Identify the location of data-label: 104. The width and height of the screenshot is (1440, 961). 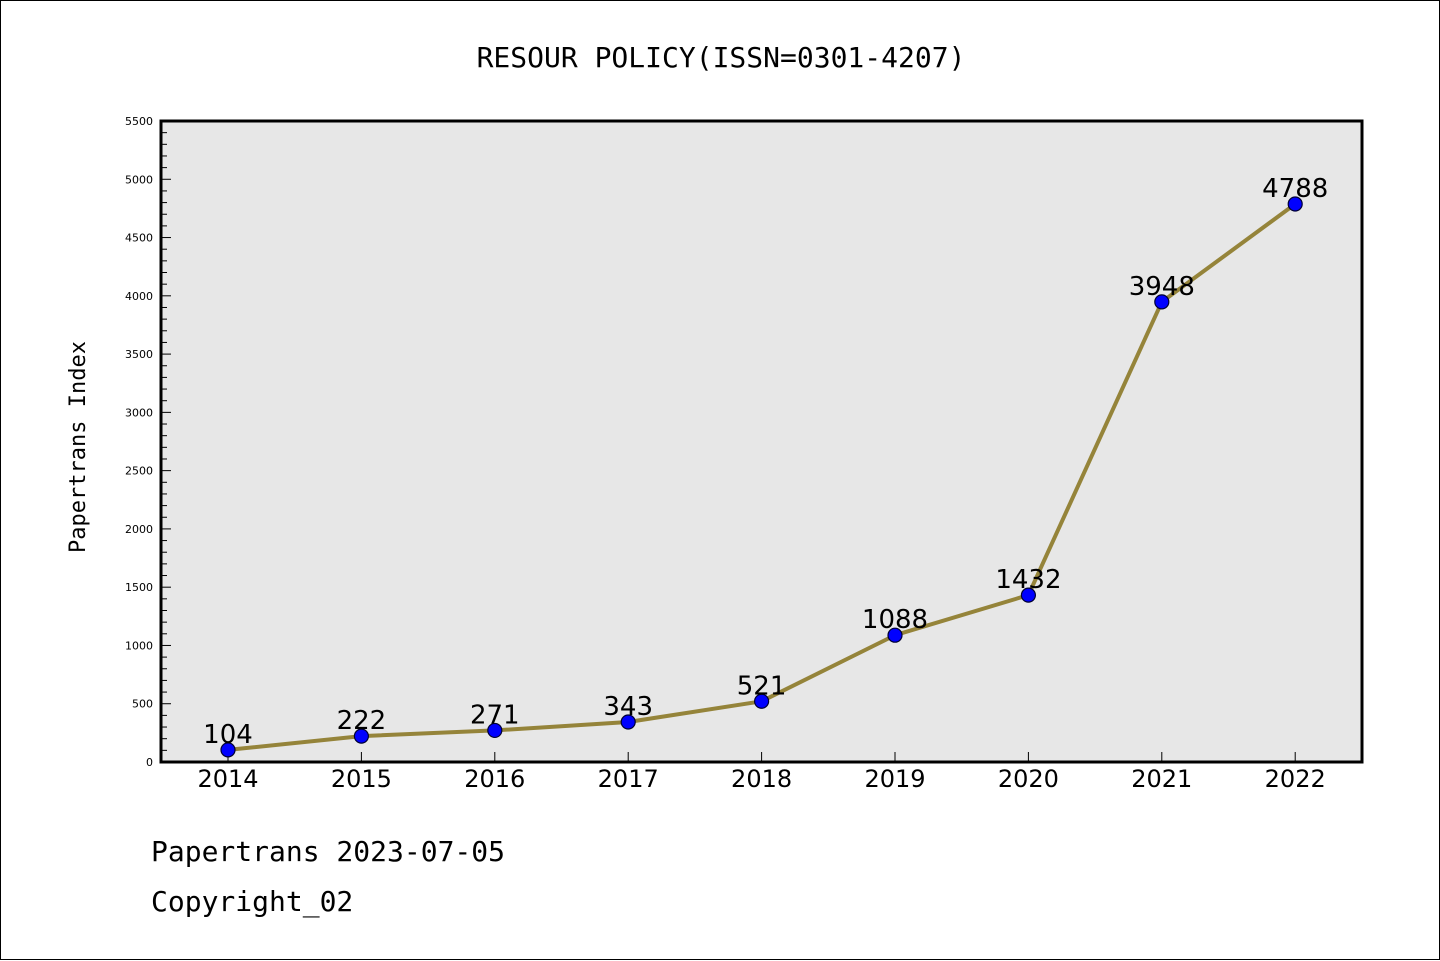
(228, 735).